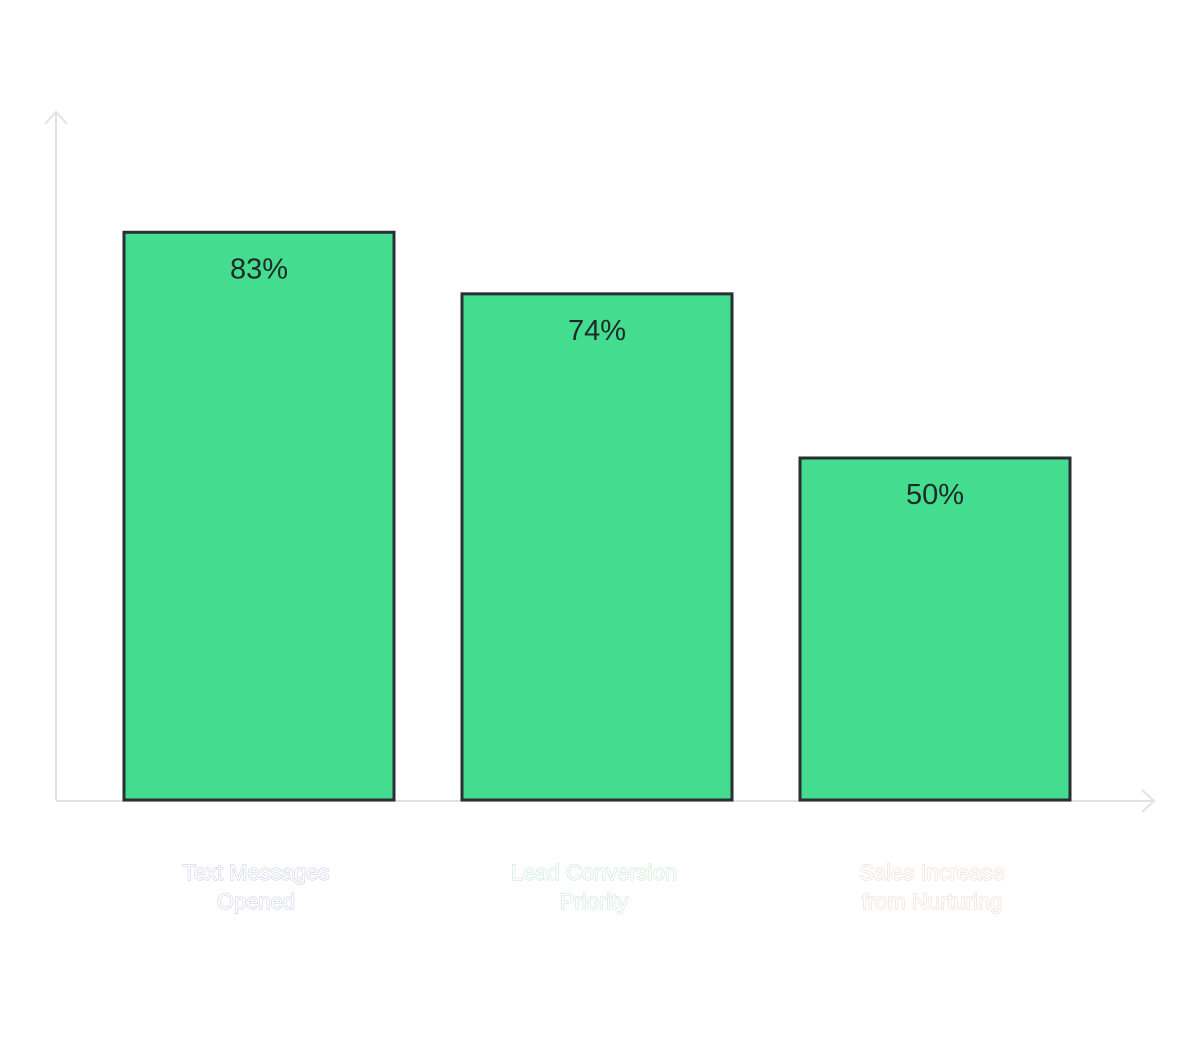 The height and width of the screenshot is (1041, 1200). Describe the element at coordinates (594, 872) in the screenshot. I see `category-label-line: Lead Conversion` at that location.